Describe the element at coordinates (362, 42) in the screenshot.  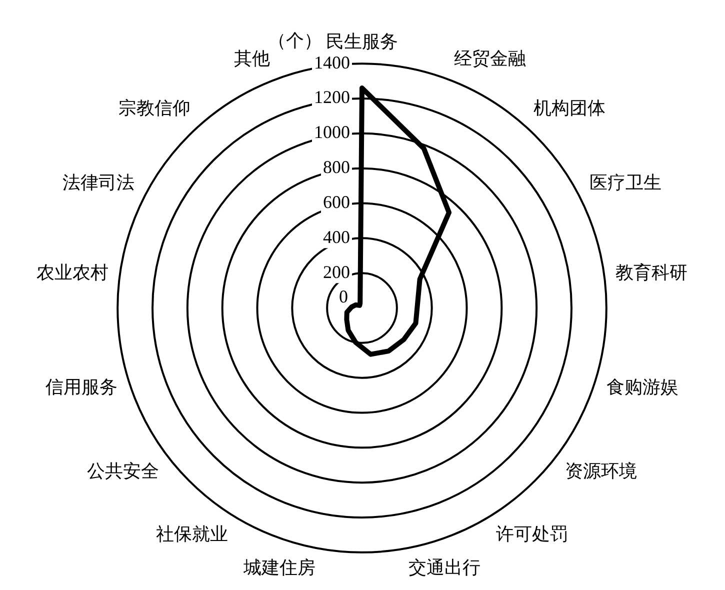
I see `spoke-label: 民生服务` at that location.